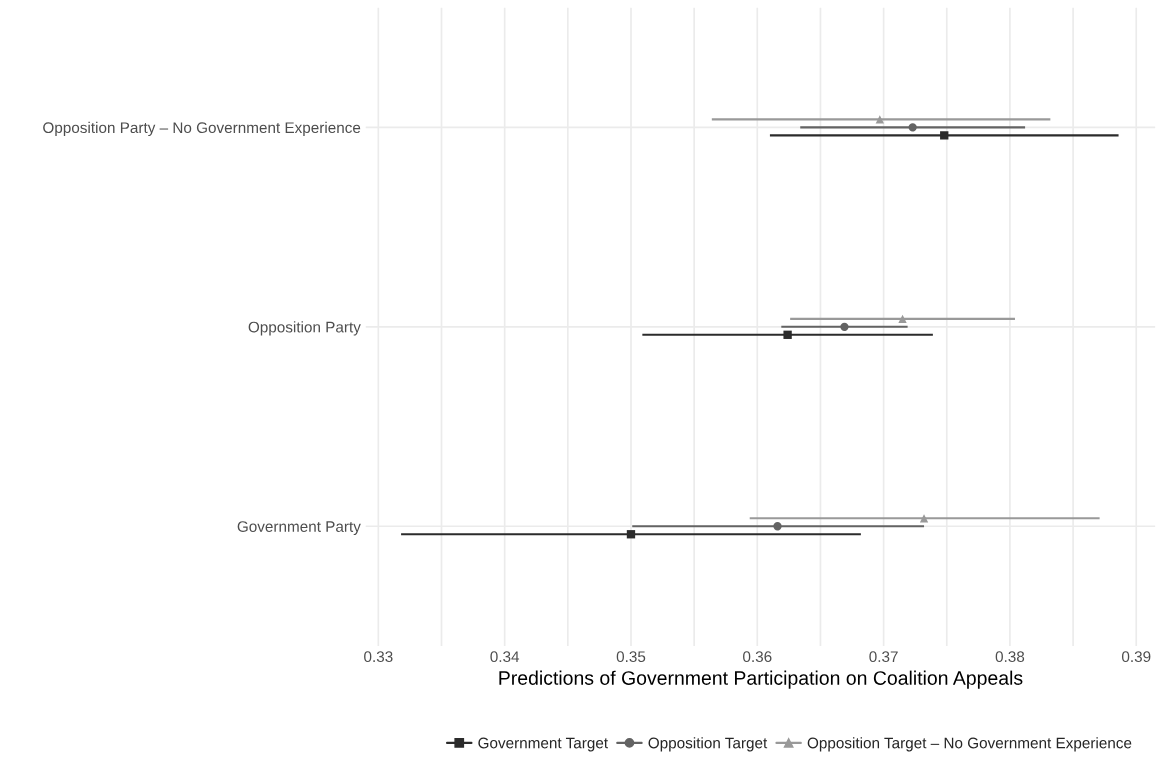  What do you see at coordinates (708, 744) in the screenshot?
I see `legend-label: Opposition Target` at bounding box center [708, 744].